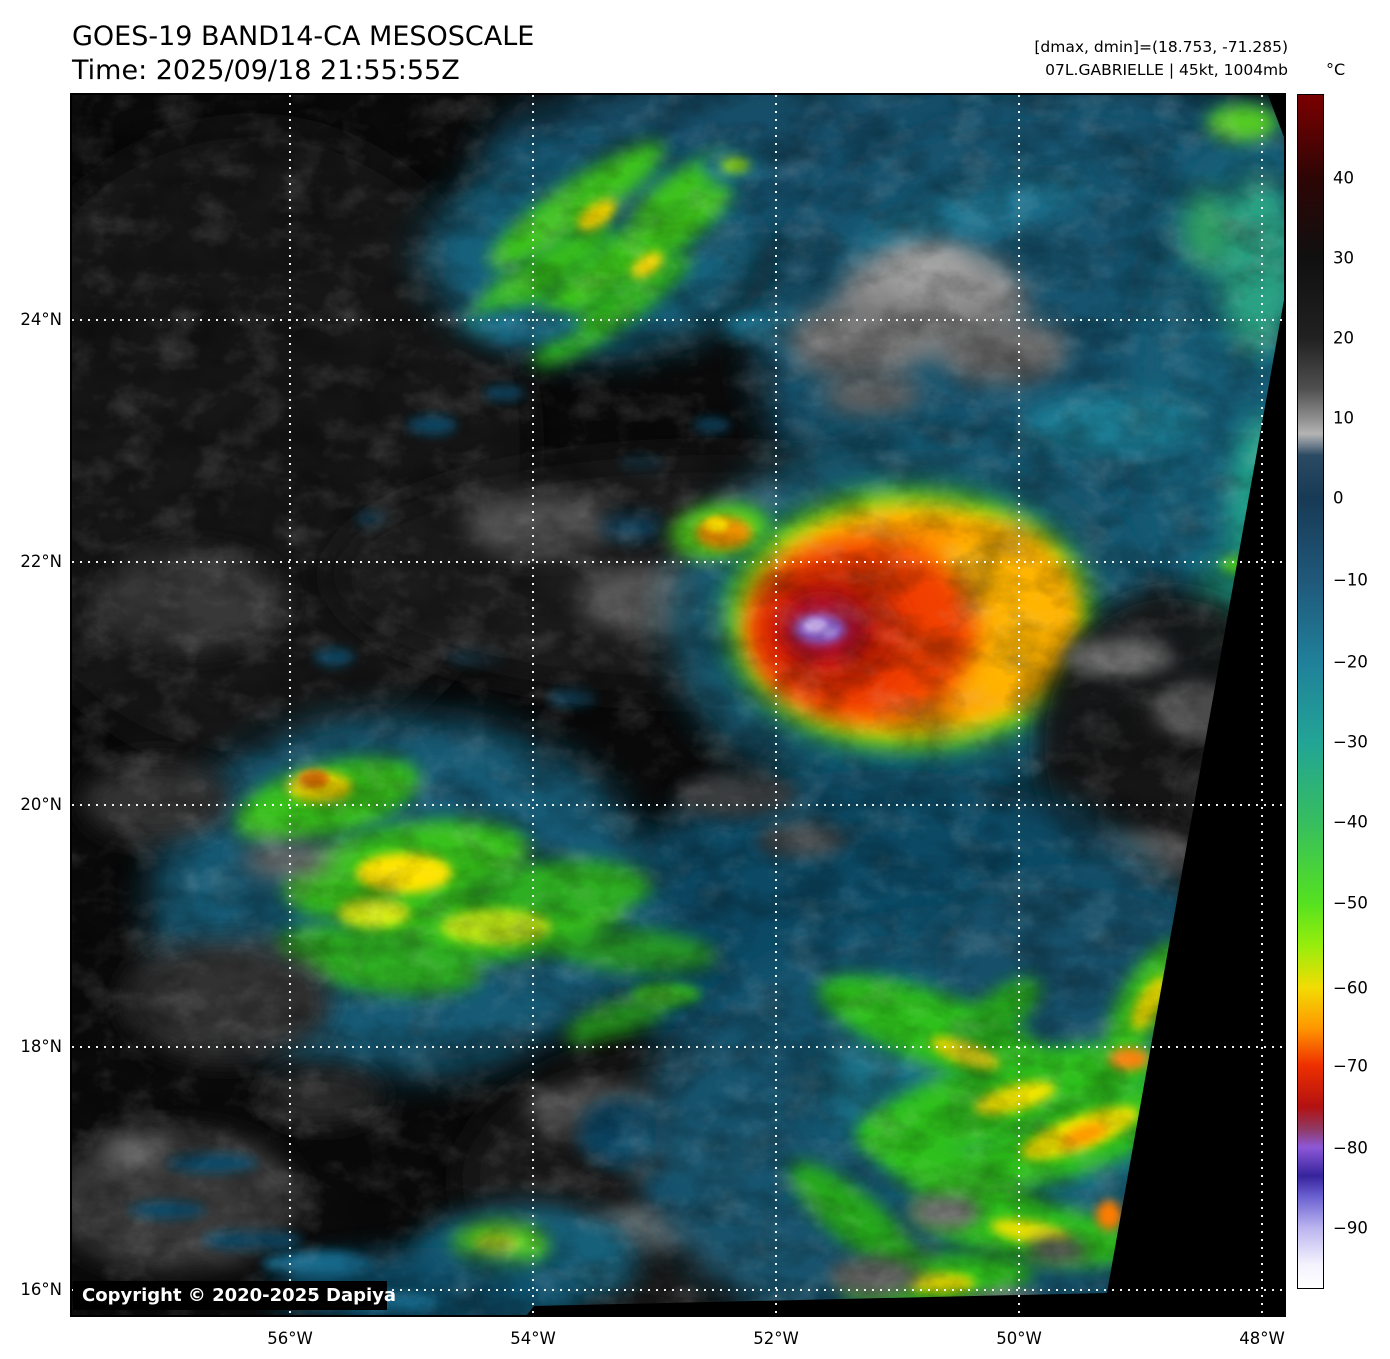 This screenshot has width=1390, height=1359. What do you see at coordinates (1350, 1148) in the screenshot?
I see `colorbar-tick: −80` at bounding box center [1350, 1148].